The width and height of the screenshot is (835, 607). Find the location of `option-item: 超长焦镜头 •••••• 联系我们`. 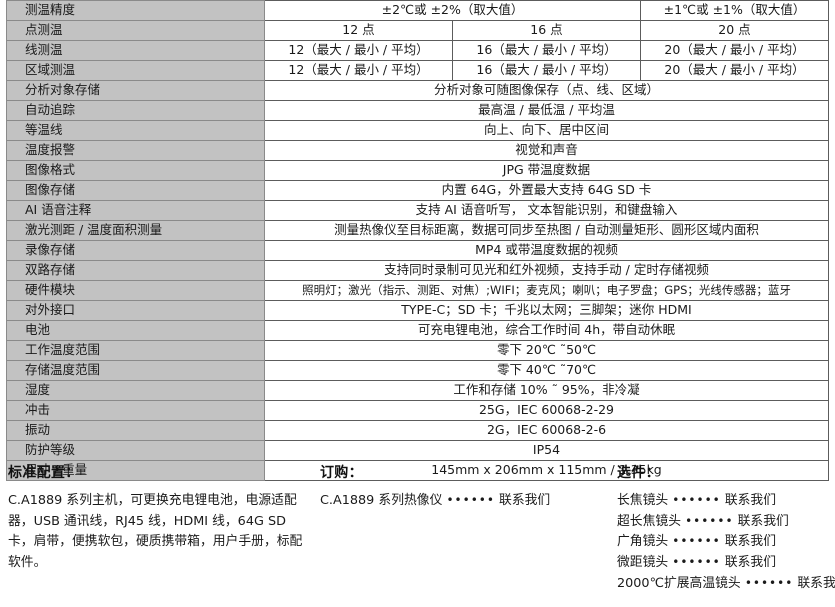

option-item: 超长焦镜头 •••••• 联系我们 is located at coordinates (726, 522).